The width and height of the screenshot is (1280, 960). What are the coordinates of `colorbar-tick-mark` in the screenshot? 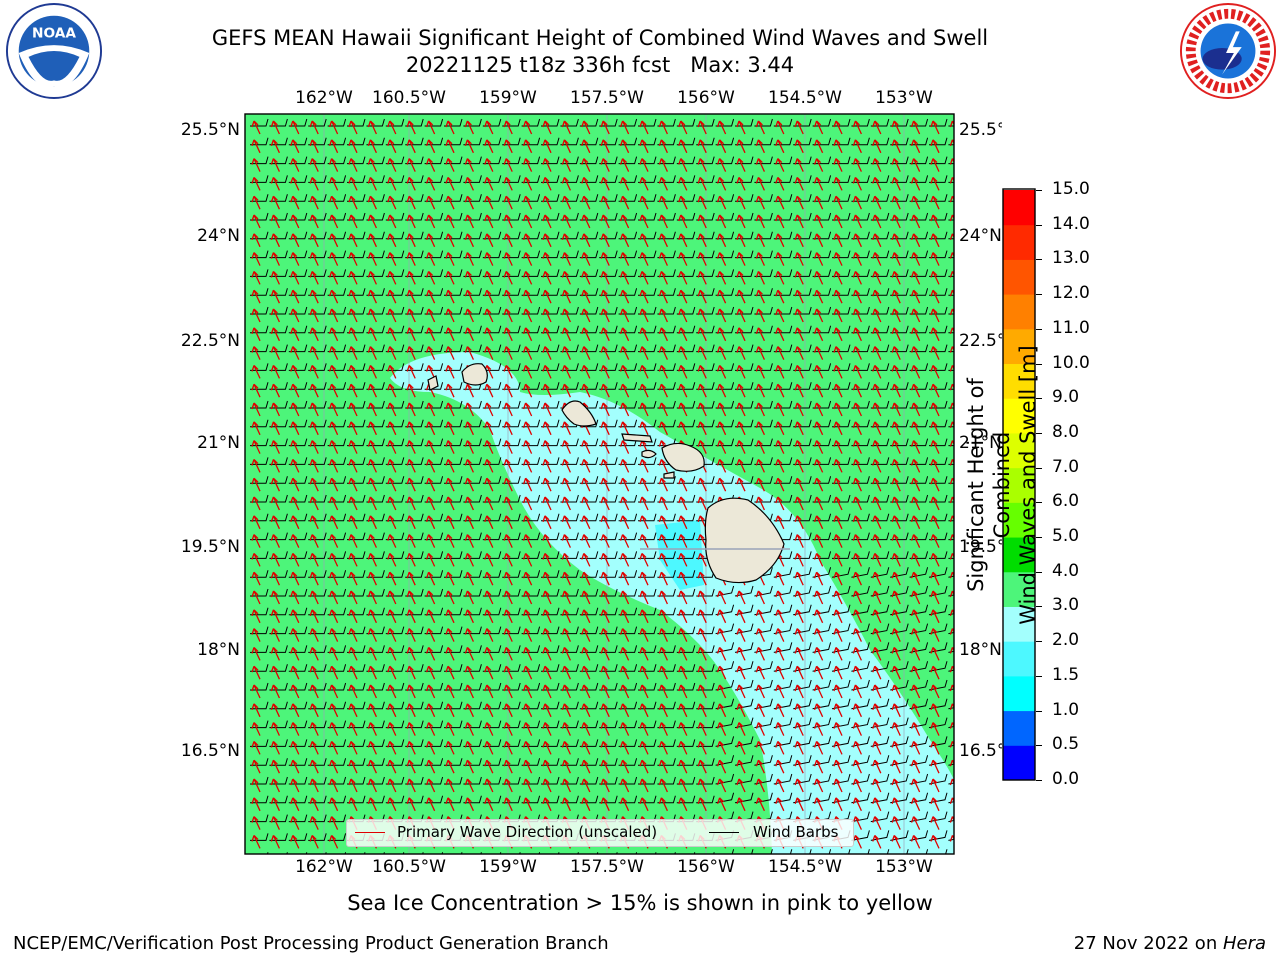 It's located at (1039, 433).